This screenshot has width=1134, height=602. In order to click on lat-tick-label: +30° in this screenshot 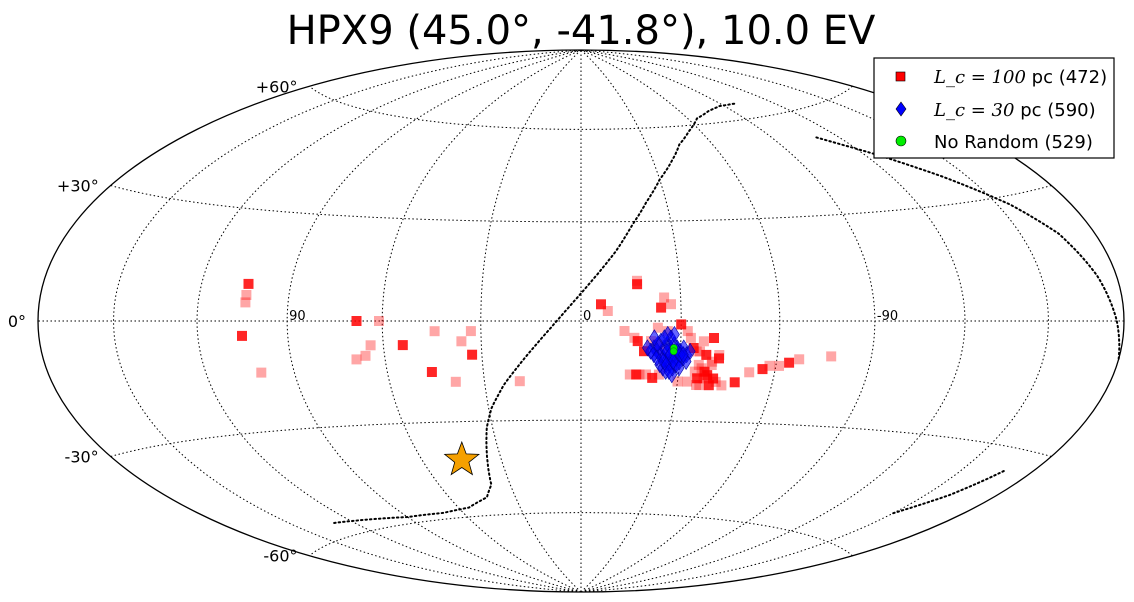, I will do `click(78, 186)`.